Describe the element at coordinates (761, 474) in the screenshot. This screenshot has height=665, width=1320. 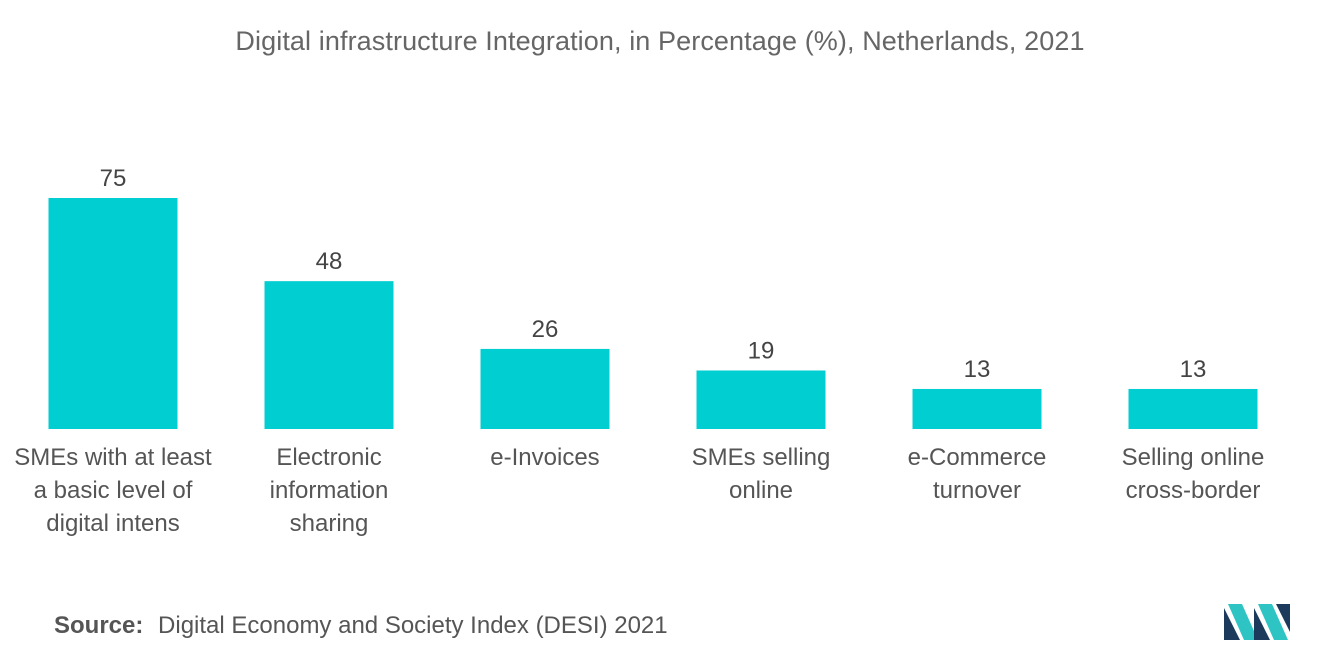
I see `category-label: SMEs selling online` at that location.